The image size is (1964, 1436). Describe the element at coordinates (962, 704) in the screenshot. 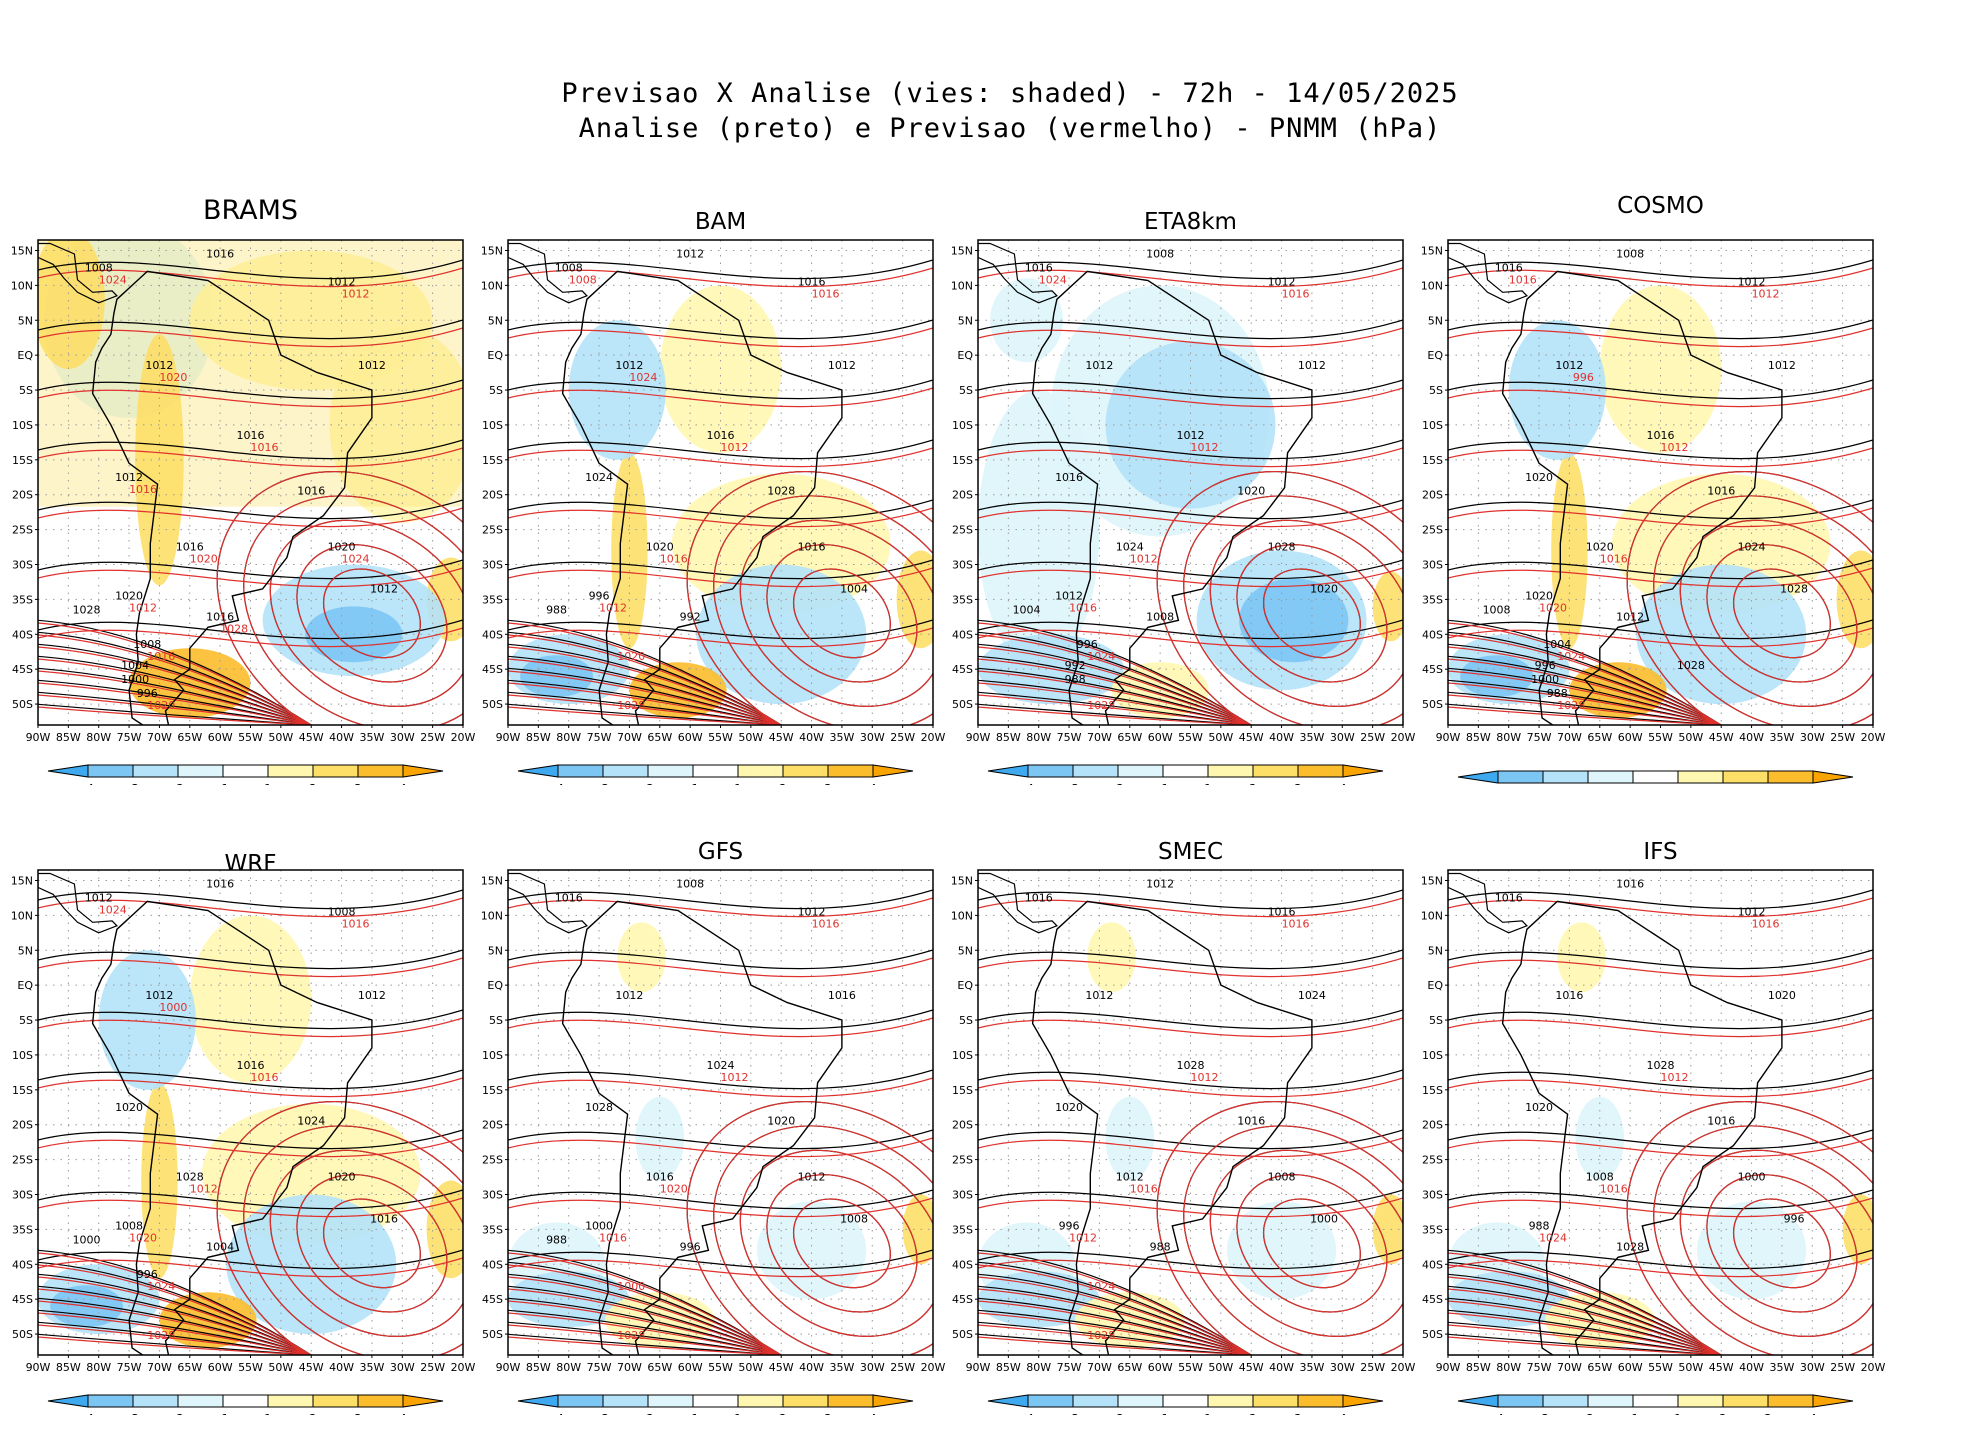

I see `lat-tick-label: 50S` at that location.